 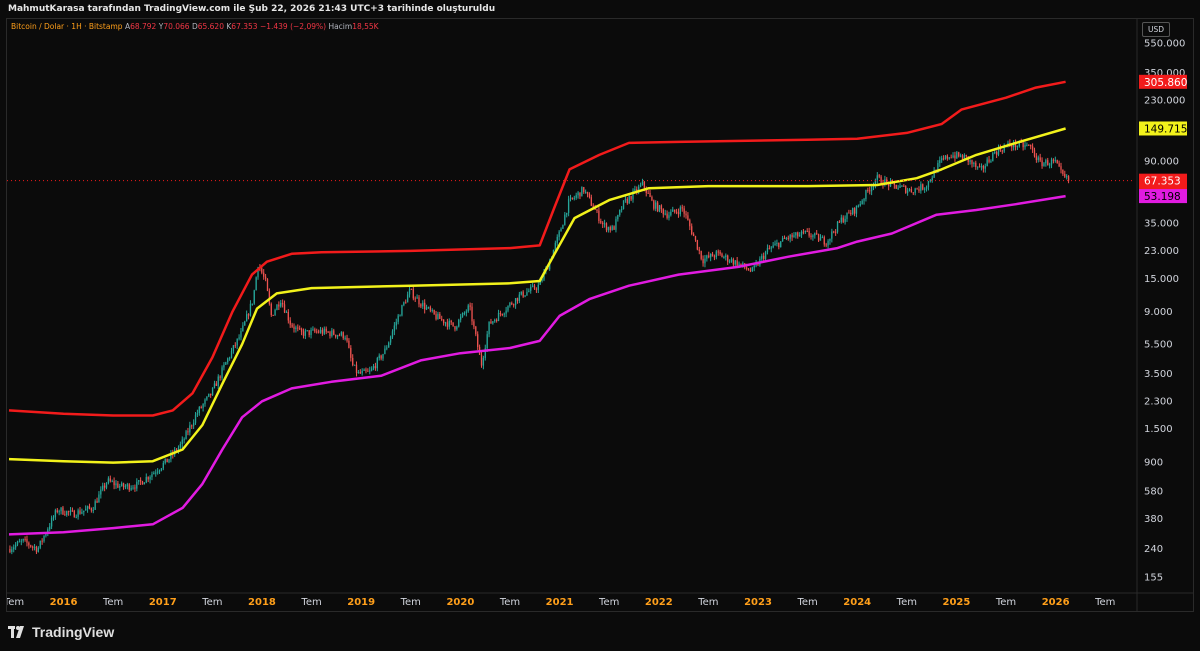 I want to click on y-tick-label: 900, so click(x=1153, y=463).